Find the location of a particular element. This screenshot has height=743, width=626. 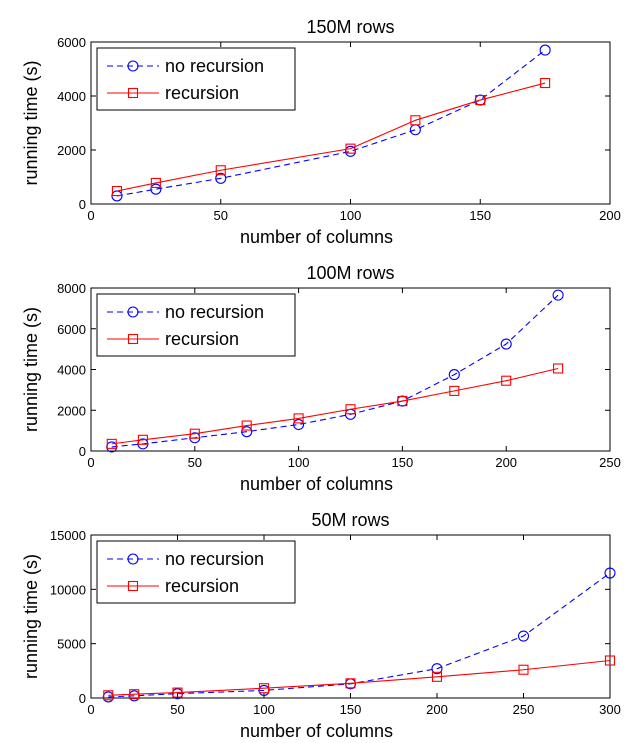

chart-title: 150M rows is located at coordinates (350, 27).